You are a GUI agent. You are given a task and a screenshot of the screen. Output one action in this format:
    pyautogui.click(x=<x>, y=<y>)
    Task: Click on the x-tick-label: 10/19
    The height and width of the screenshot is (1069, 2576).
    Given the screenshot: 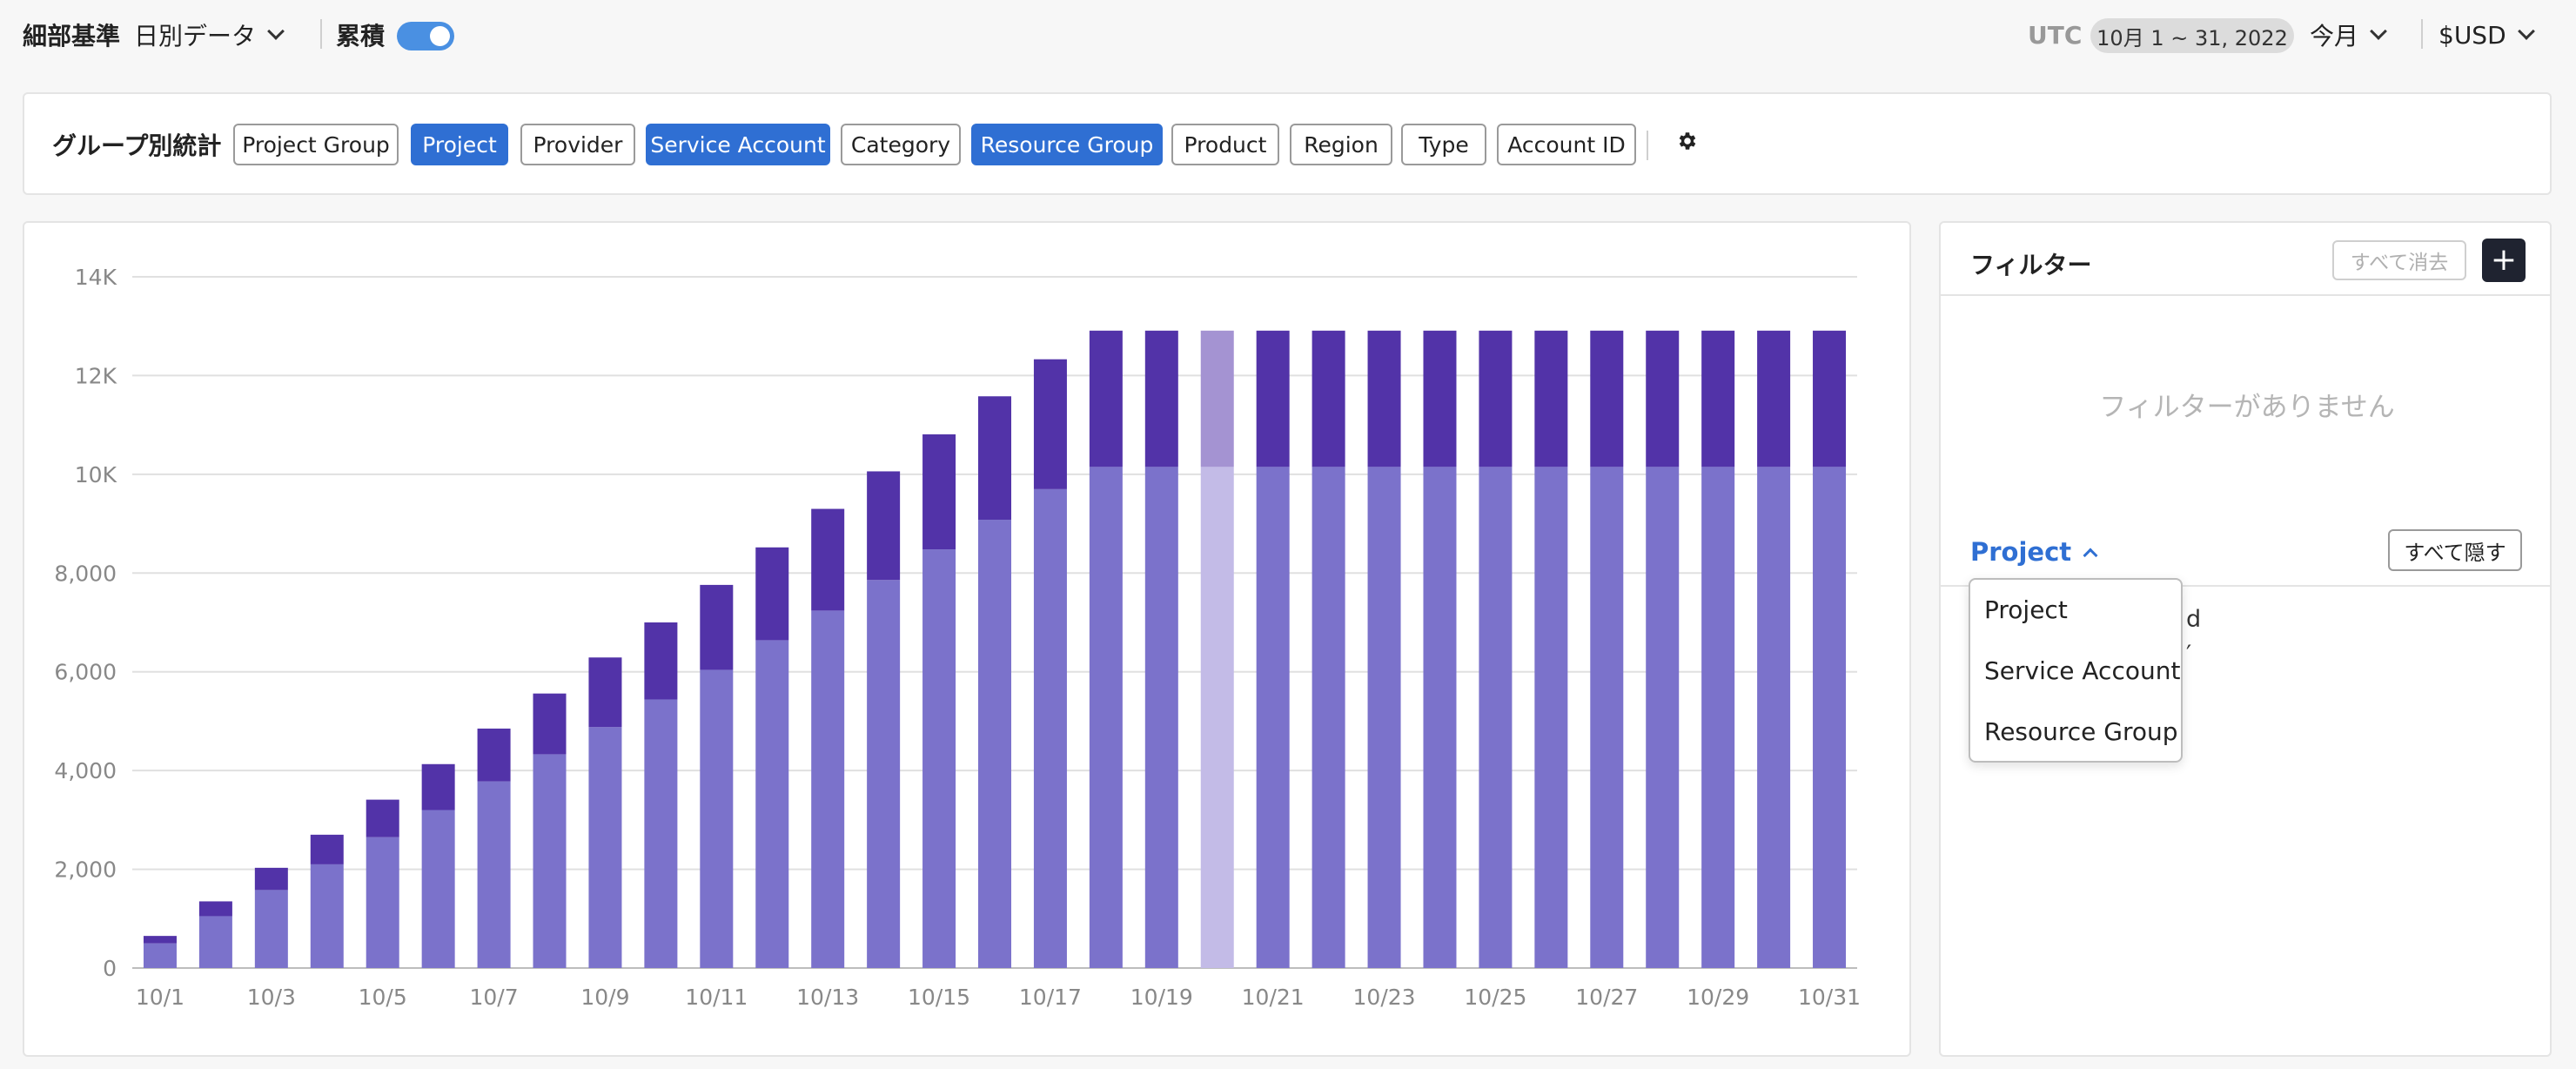 What is the action you would take?
    pyautogui.click(x=1161, y=998)
    